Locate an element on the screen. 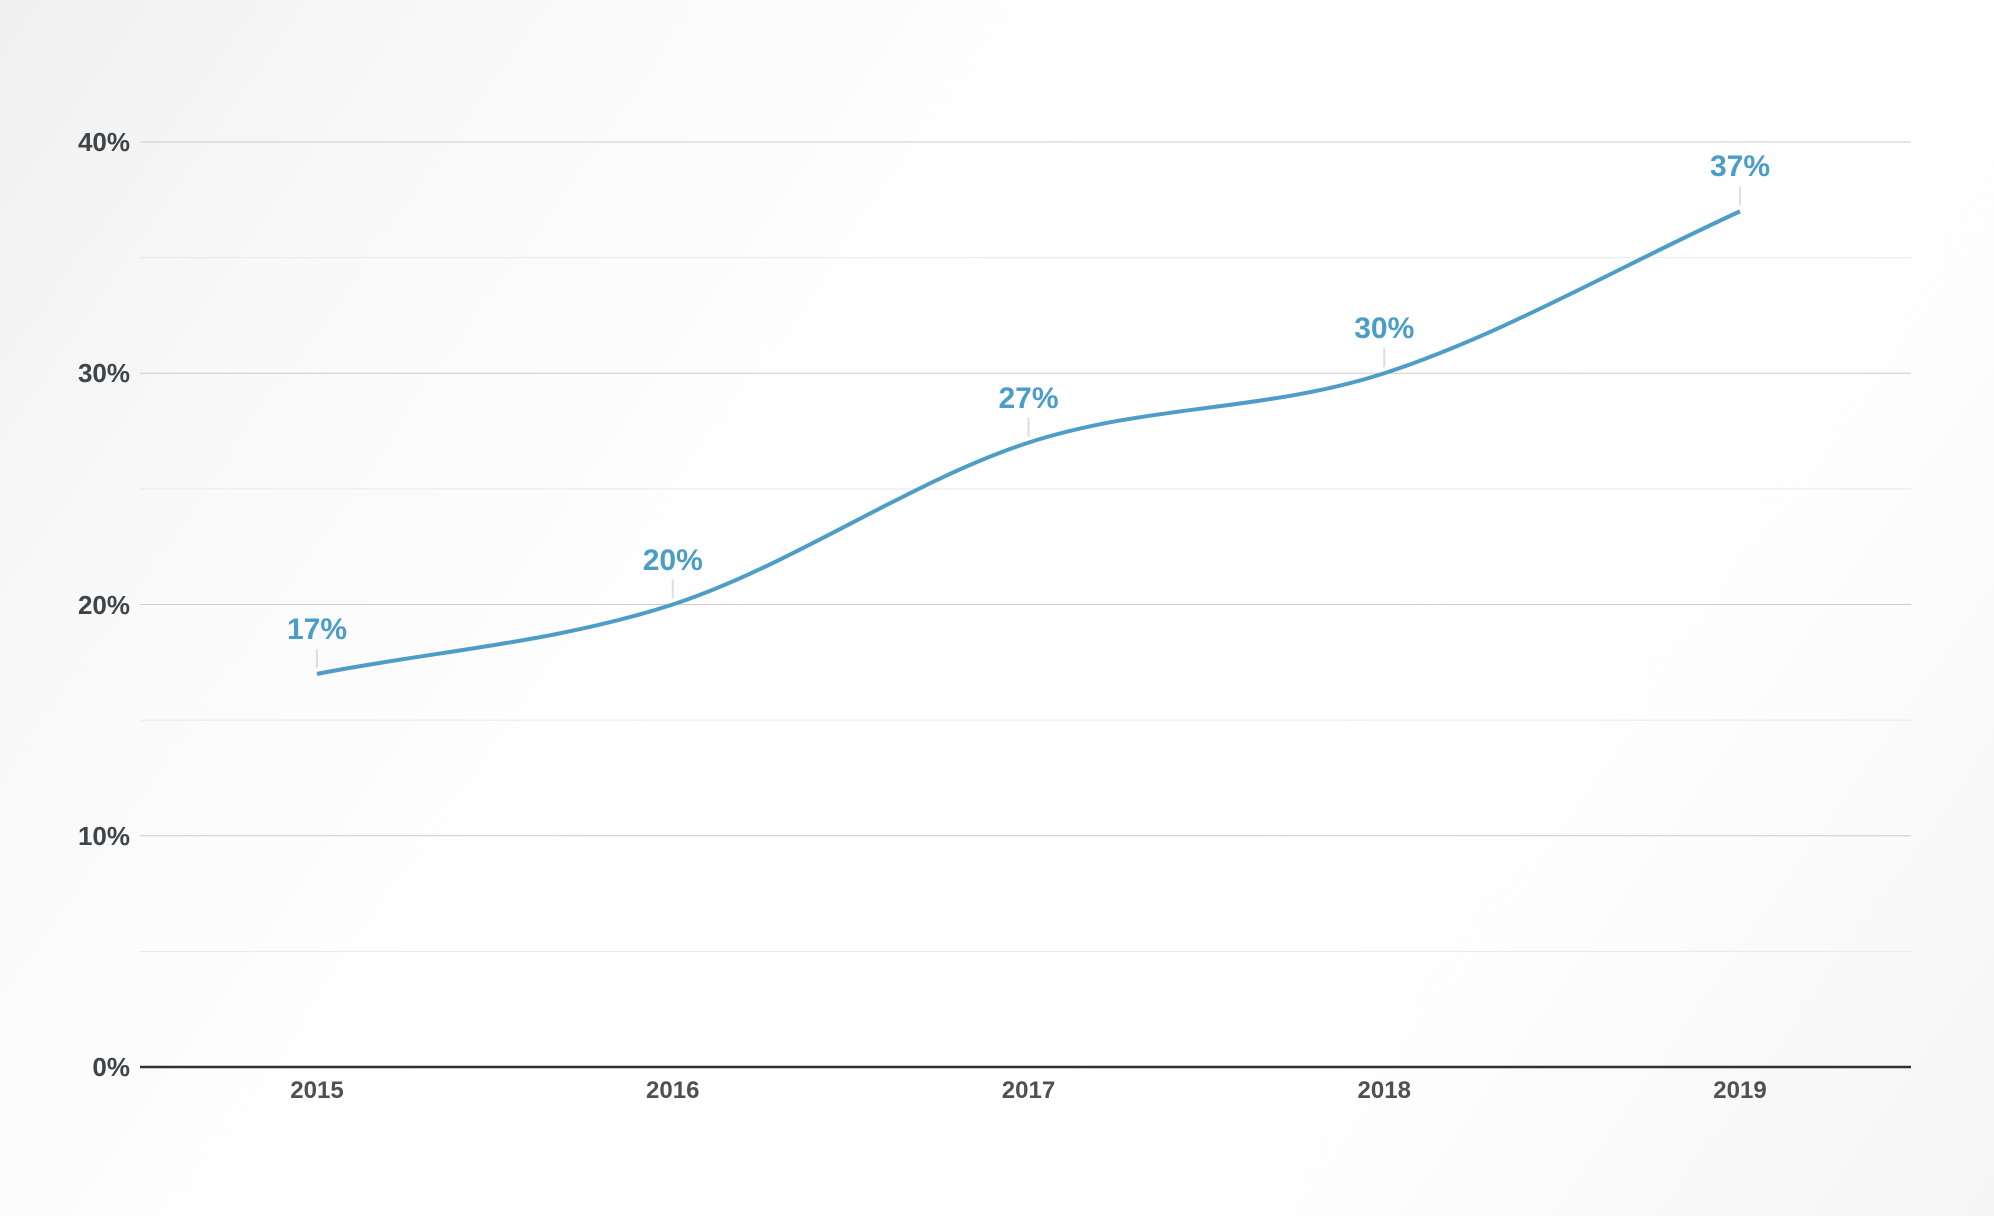 The image size is (1994, 1216). x-tick-label: 2019 is located at coordinates (1740, 1090).